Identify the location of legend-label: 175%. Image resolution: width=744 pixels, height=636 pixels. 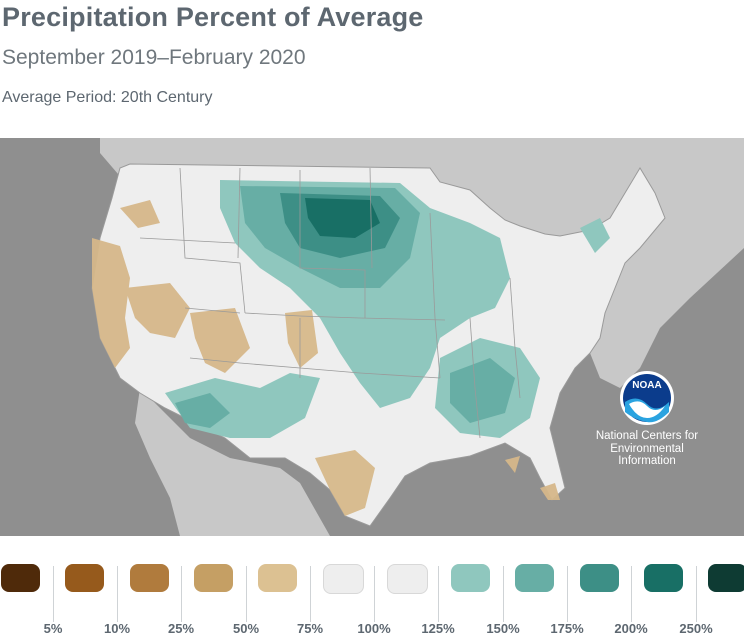
(567, 628).